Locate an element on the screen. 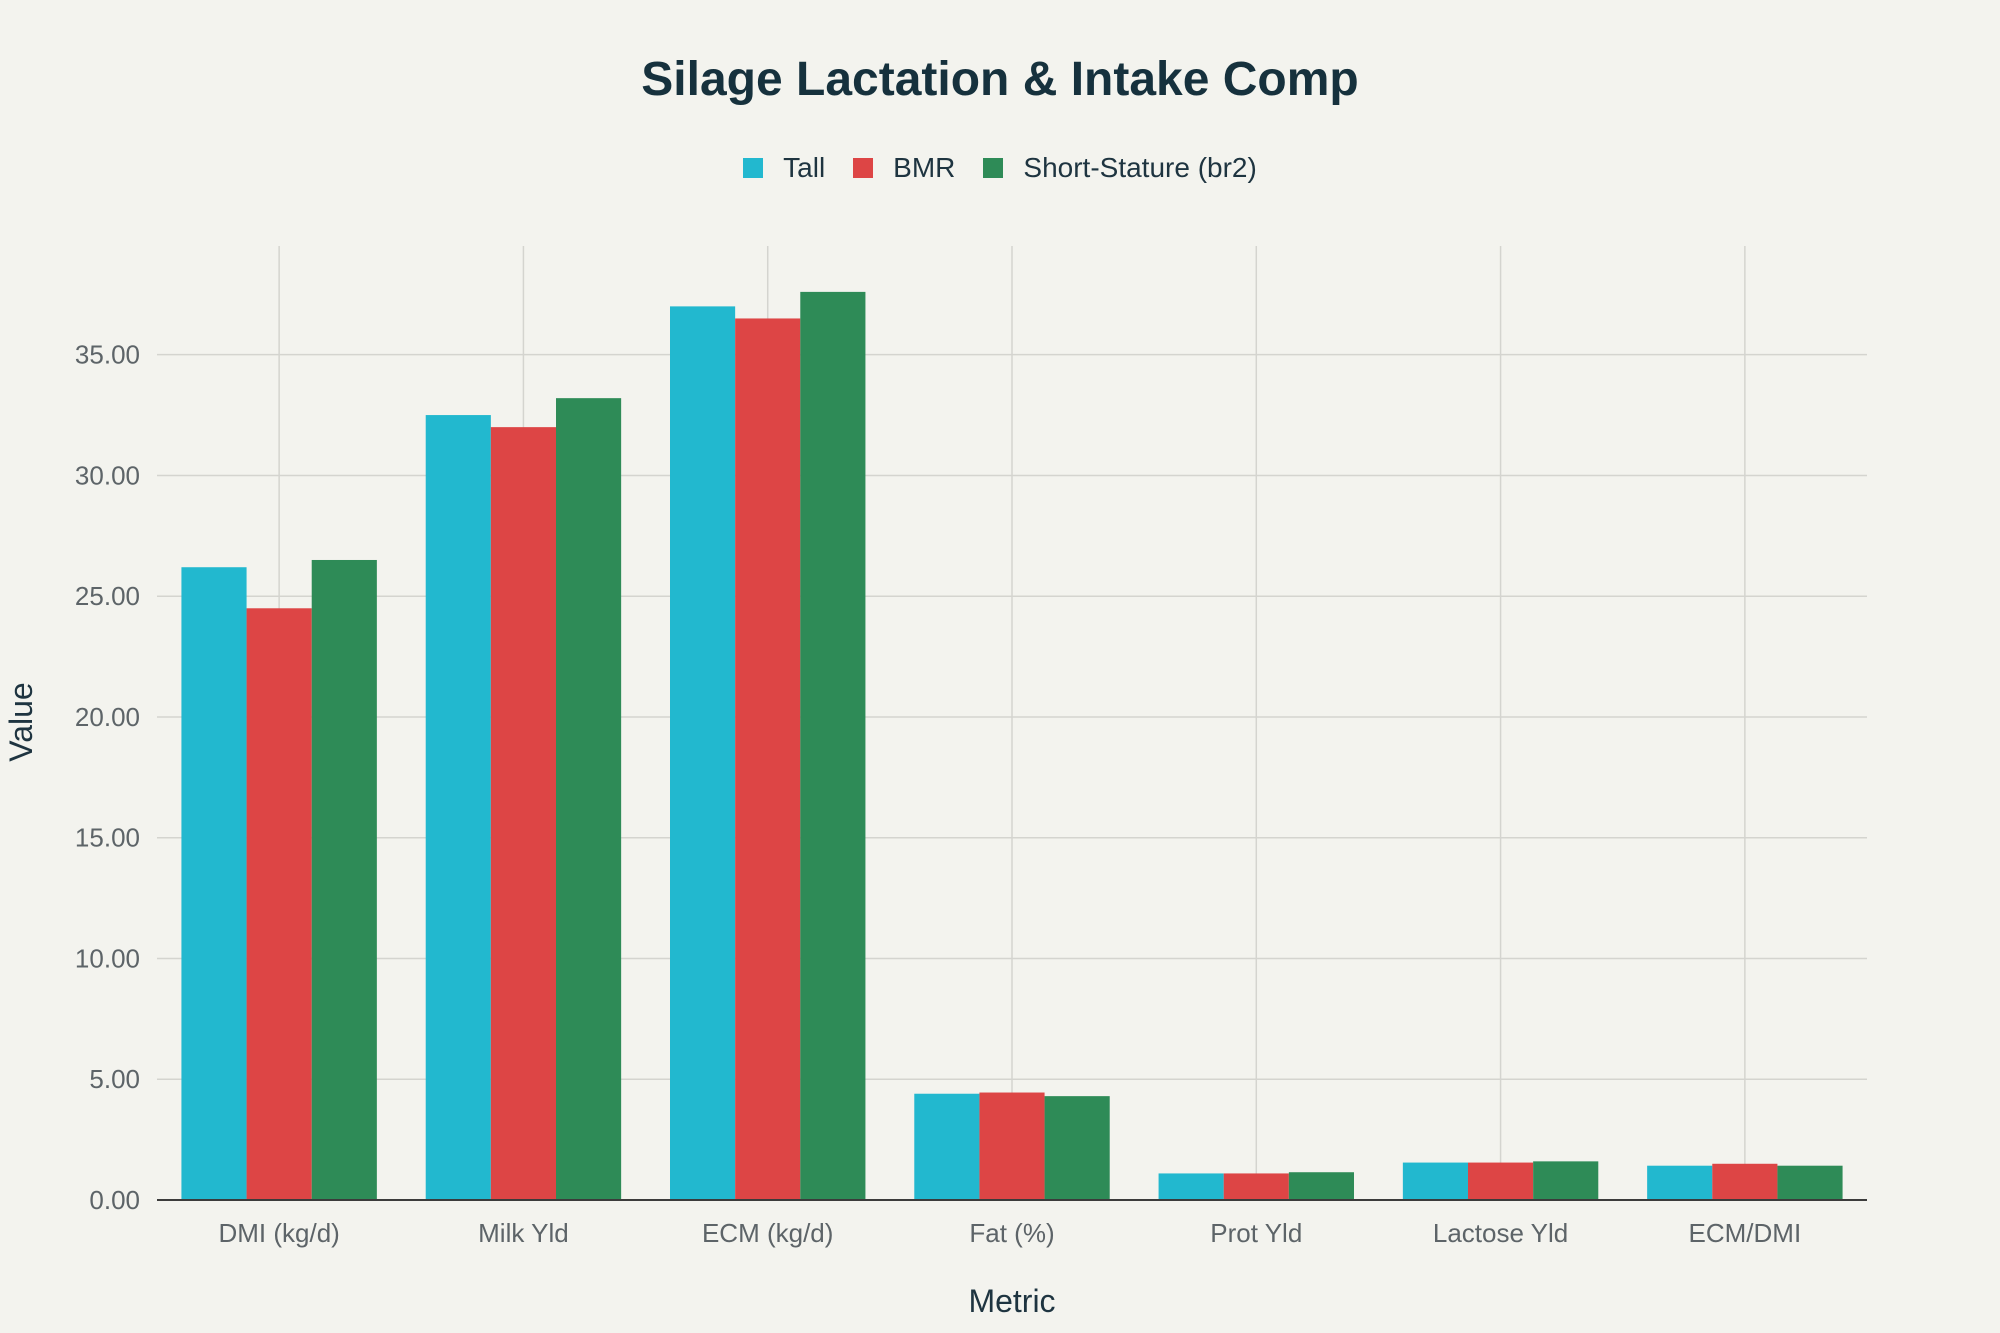  legend-item-short-stature: Short-Stature (br2) is located at coordinates (1120, 168).